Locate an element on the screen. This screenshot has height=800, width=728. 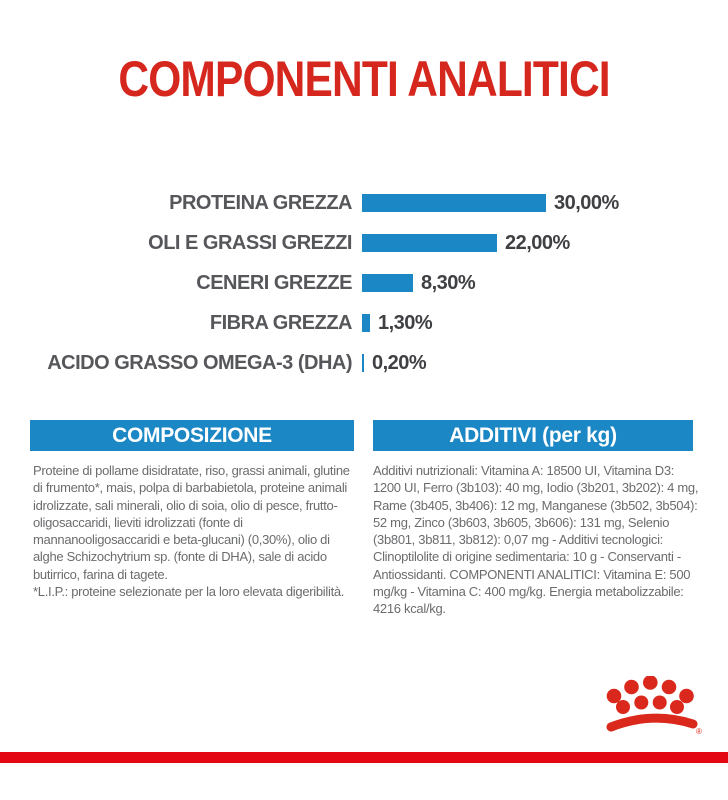
chart-row: CENERI GREZZE 8,30% is located at coordinates (364, 283).